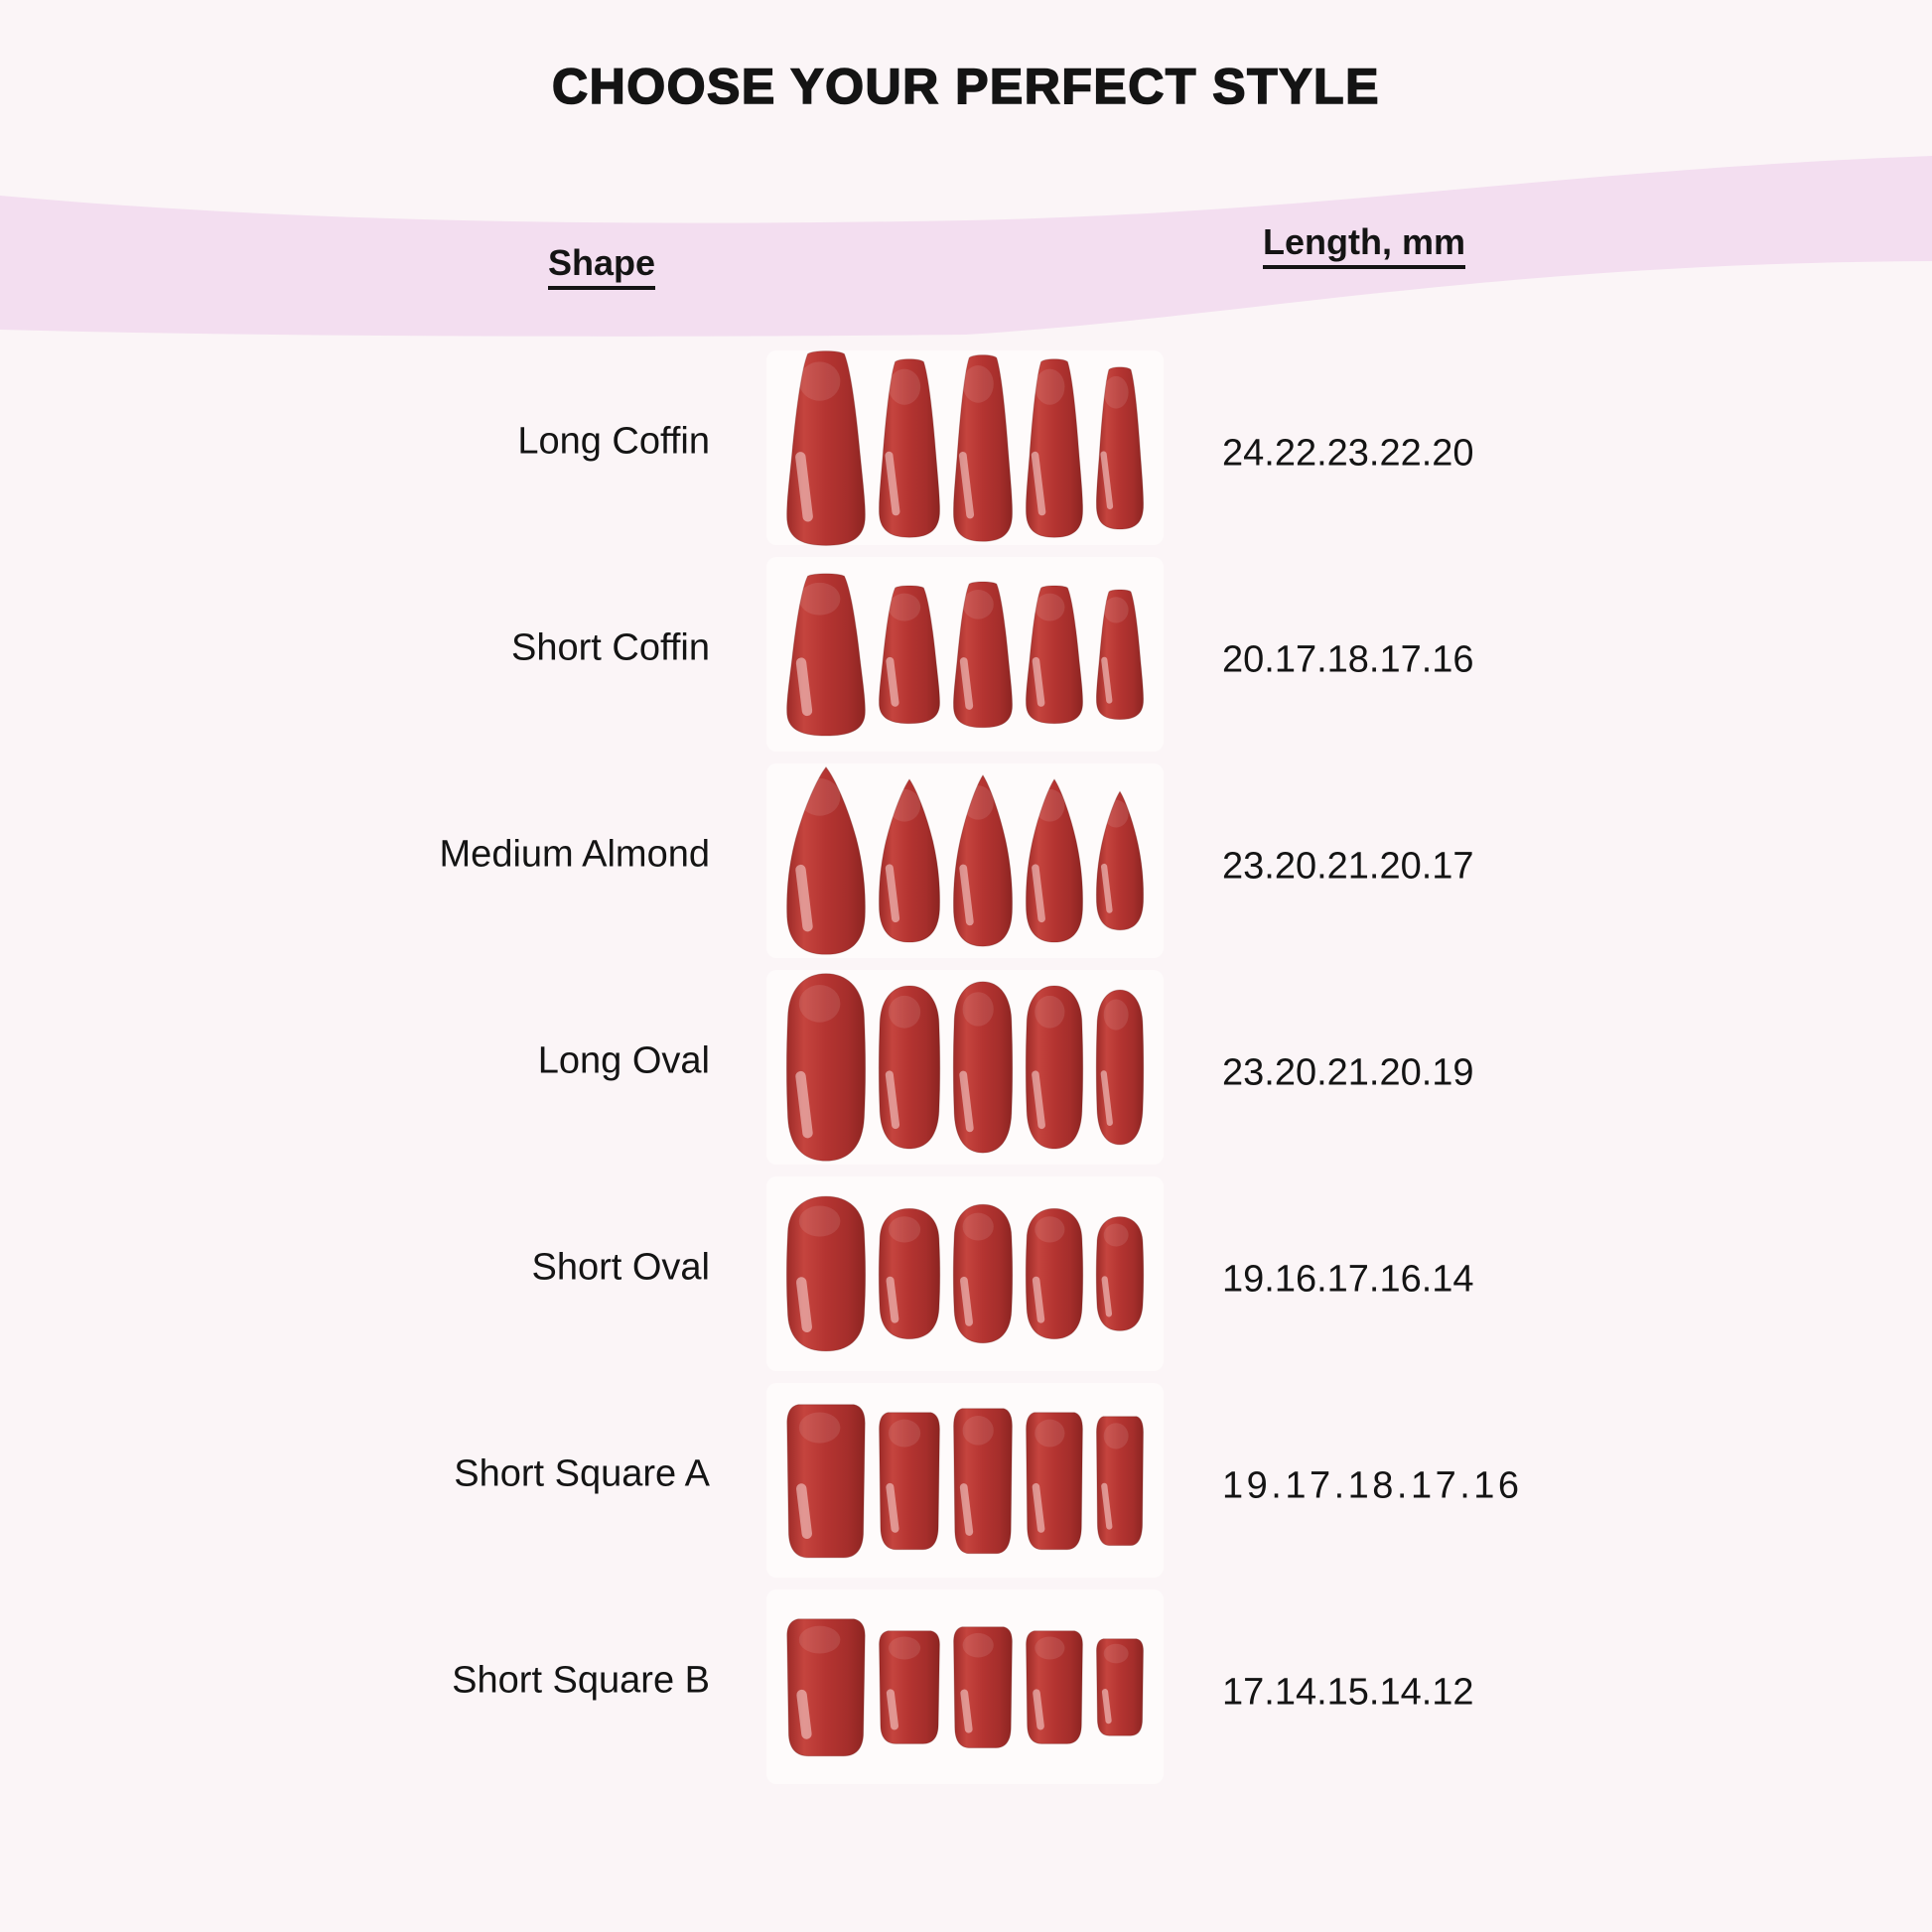 Image resolution: width=1932 pixels, height=1932 pixels. I want to click on wave-band-shape, so click(966, 246).